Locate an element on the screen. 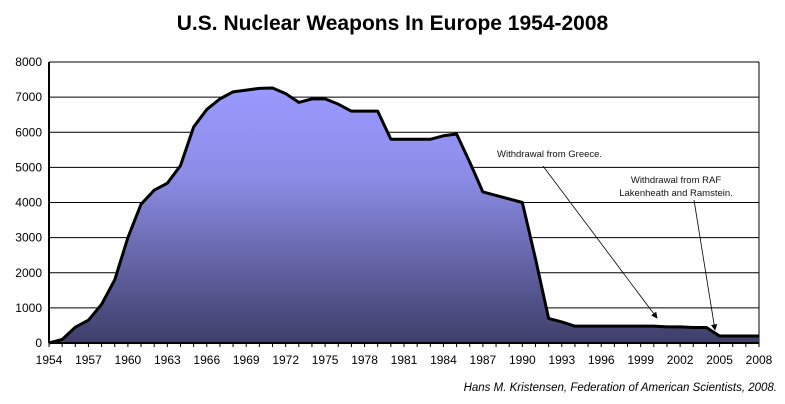  x-tick-label: 1957 is located at coordinates (88, 360).